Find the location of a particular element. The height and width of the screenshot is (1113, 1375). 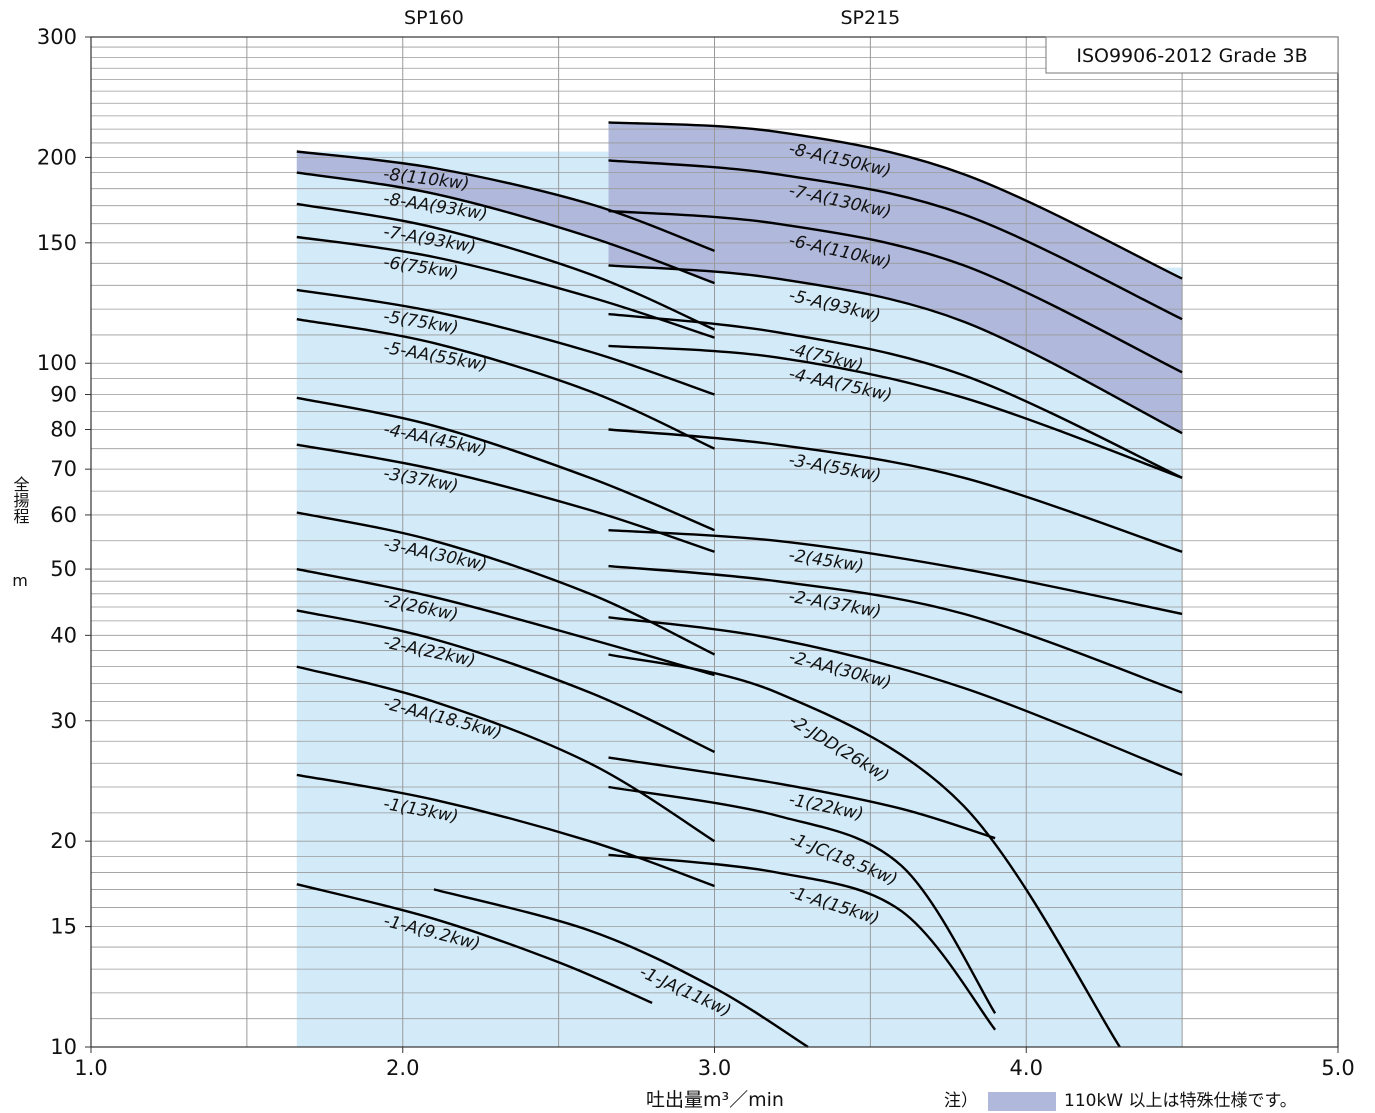

x-axis-title: 吐出量m³／min is located at coordinates (715, 1100).